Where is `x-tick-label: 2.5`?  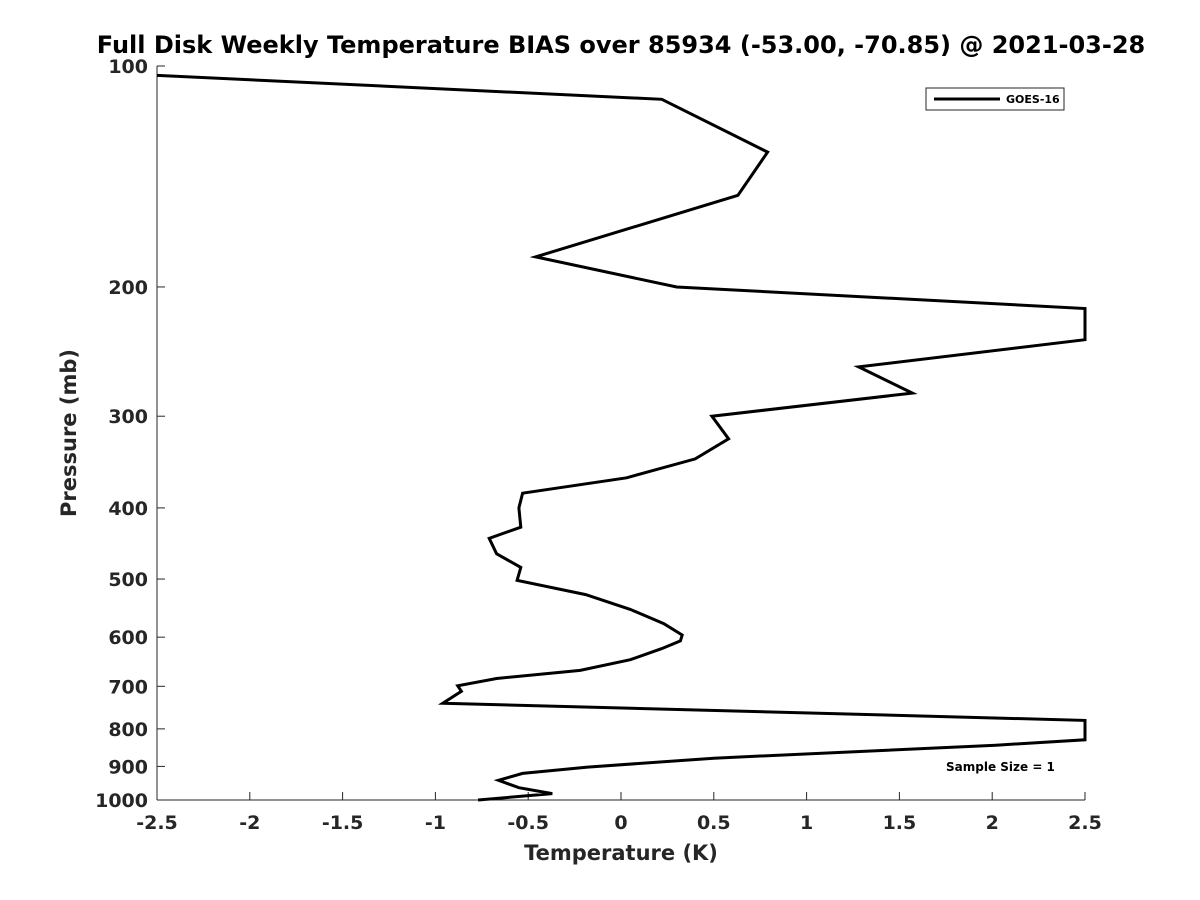
x-tick-label: 2.5 is located at coordinates (1085, 823).